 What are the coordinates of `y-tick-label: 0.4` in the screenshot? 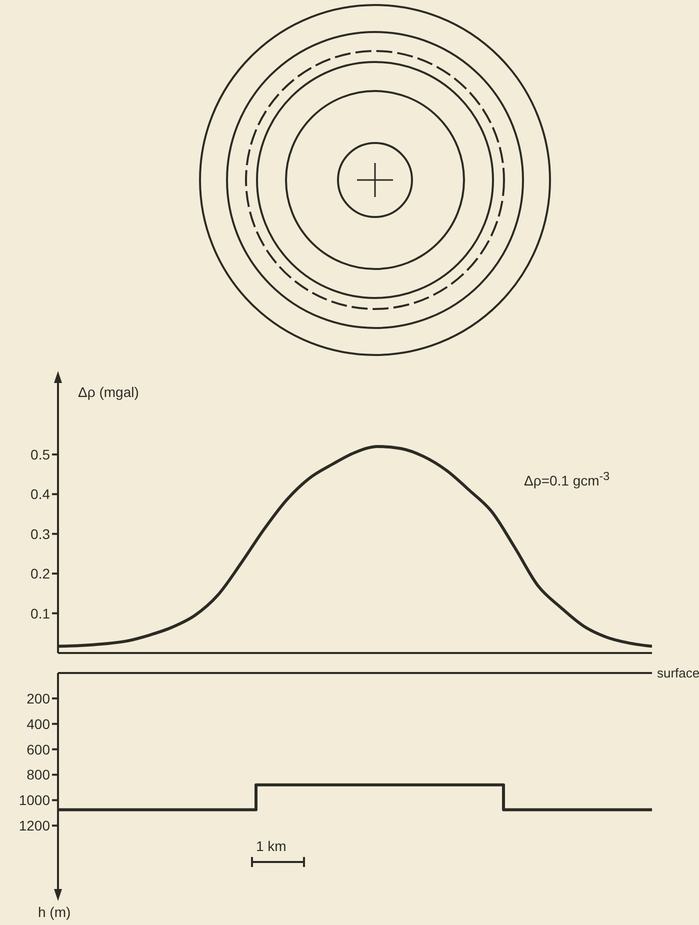 It's located at (40, 494).